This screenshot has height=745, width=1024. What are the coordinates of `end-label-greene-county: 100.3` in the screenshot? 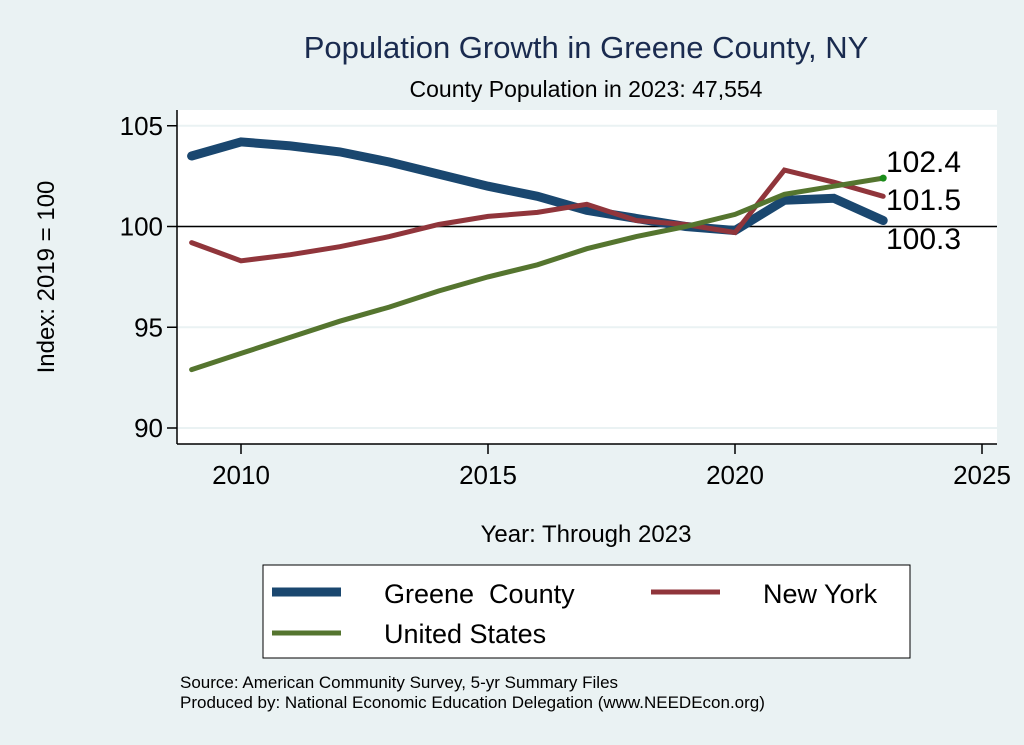 It's located at (923, 239).